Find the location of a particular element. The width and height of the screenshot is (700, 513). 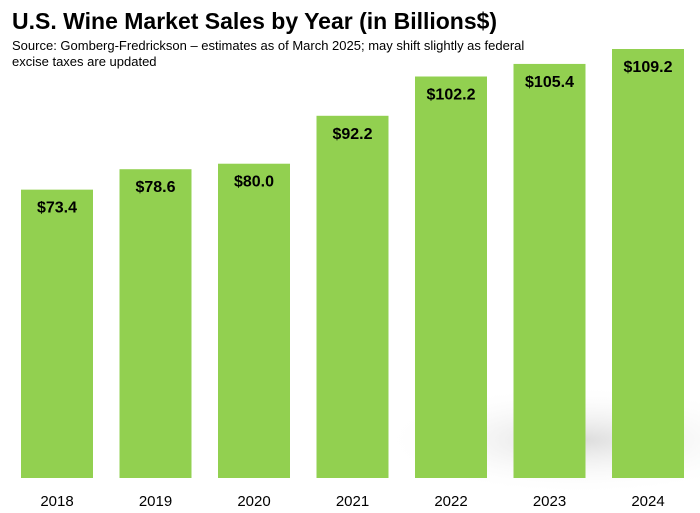

x-tick-label-2024: 2024 is located at coordinates (647, 501).